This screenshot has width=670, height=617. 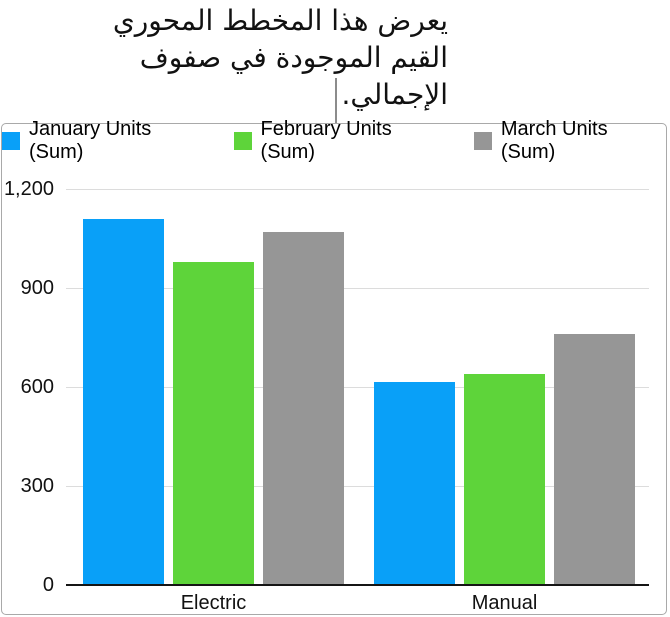 What do you see at coordinates (357, 585) in the screenshot?
I see `x-axis-line` at bounding box center [357, 585].